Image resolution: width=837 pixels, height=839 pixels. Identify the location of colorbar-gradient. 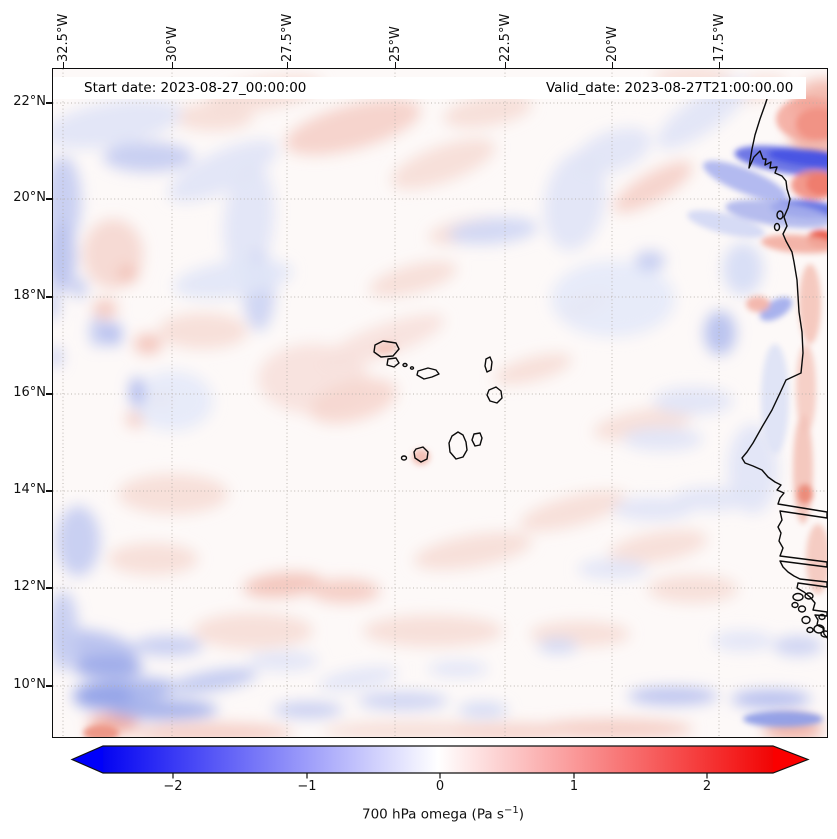
(438, 759).